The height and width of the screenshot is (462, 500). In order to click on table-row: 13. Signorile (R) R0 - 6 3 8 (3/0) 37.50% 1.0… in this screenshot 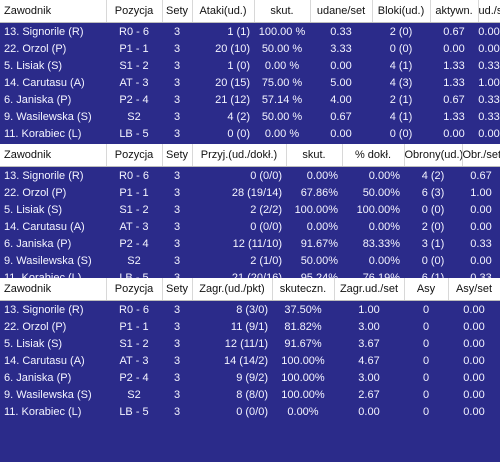, I will do `click(250, 310)`.